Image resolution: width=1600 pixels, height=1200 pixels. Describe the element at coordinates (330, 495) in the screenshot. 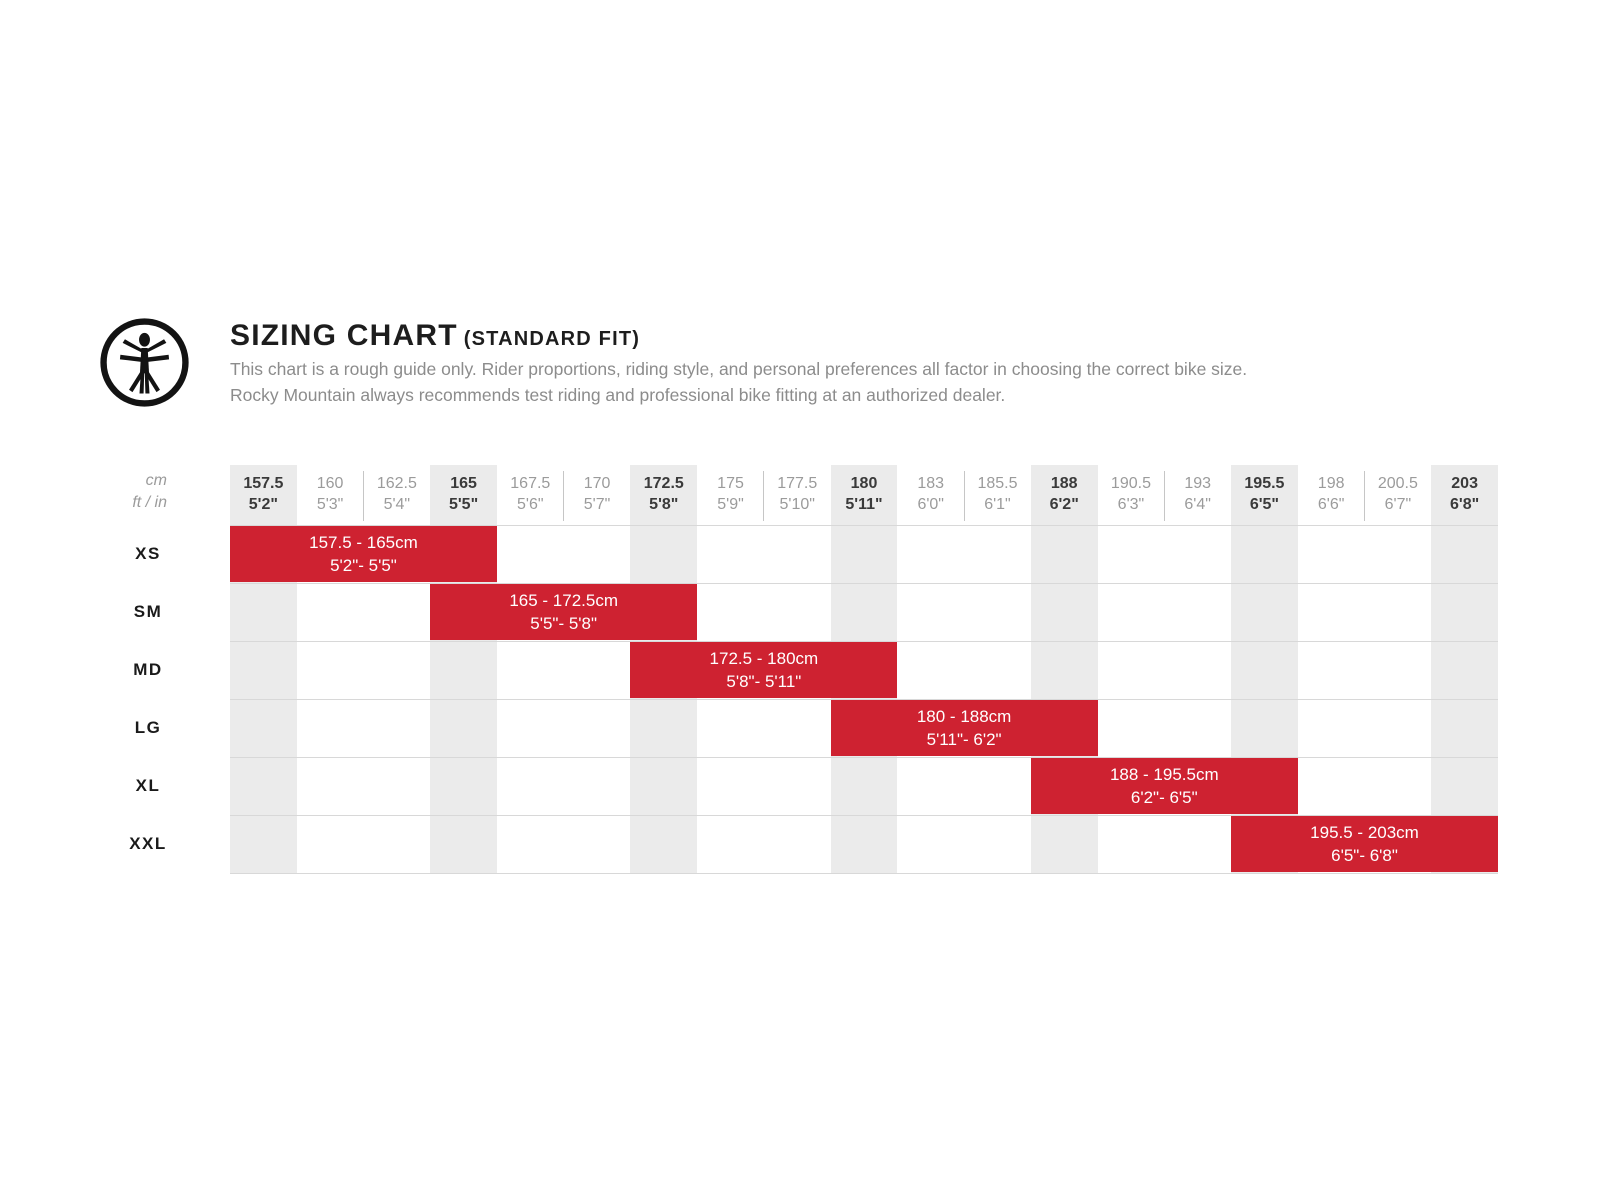

I see `height-column-header: 160 5'3"` at that location.